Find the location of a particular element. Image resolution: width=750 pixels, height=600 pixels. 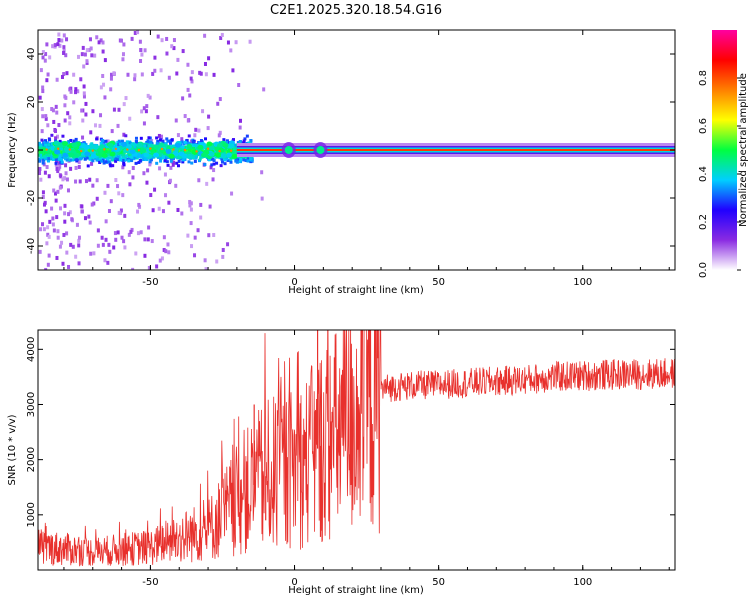

colorbar-tick-label: 0.6 is located at coordinates (703, 126).